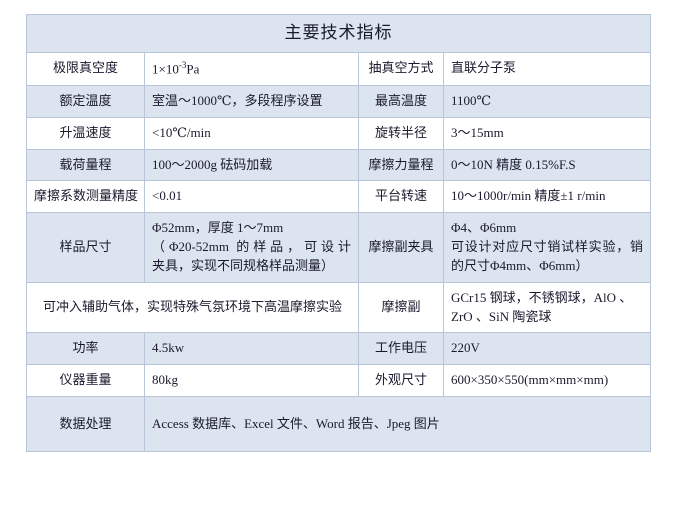  I want to click on spec-label-rated-temperature: 额定温度, so click(85, 101).